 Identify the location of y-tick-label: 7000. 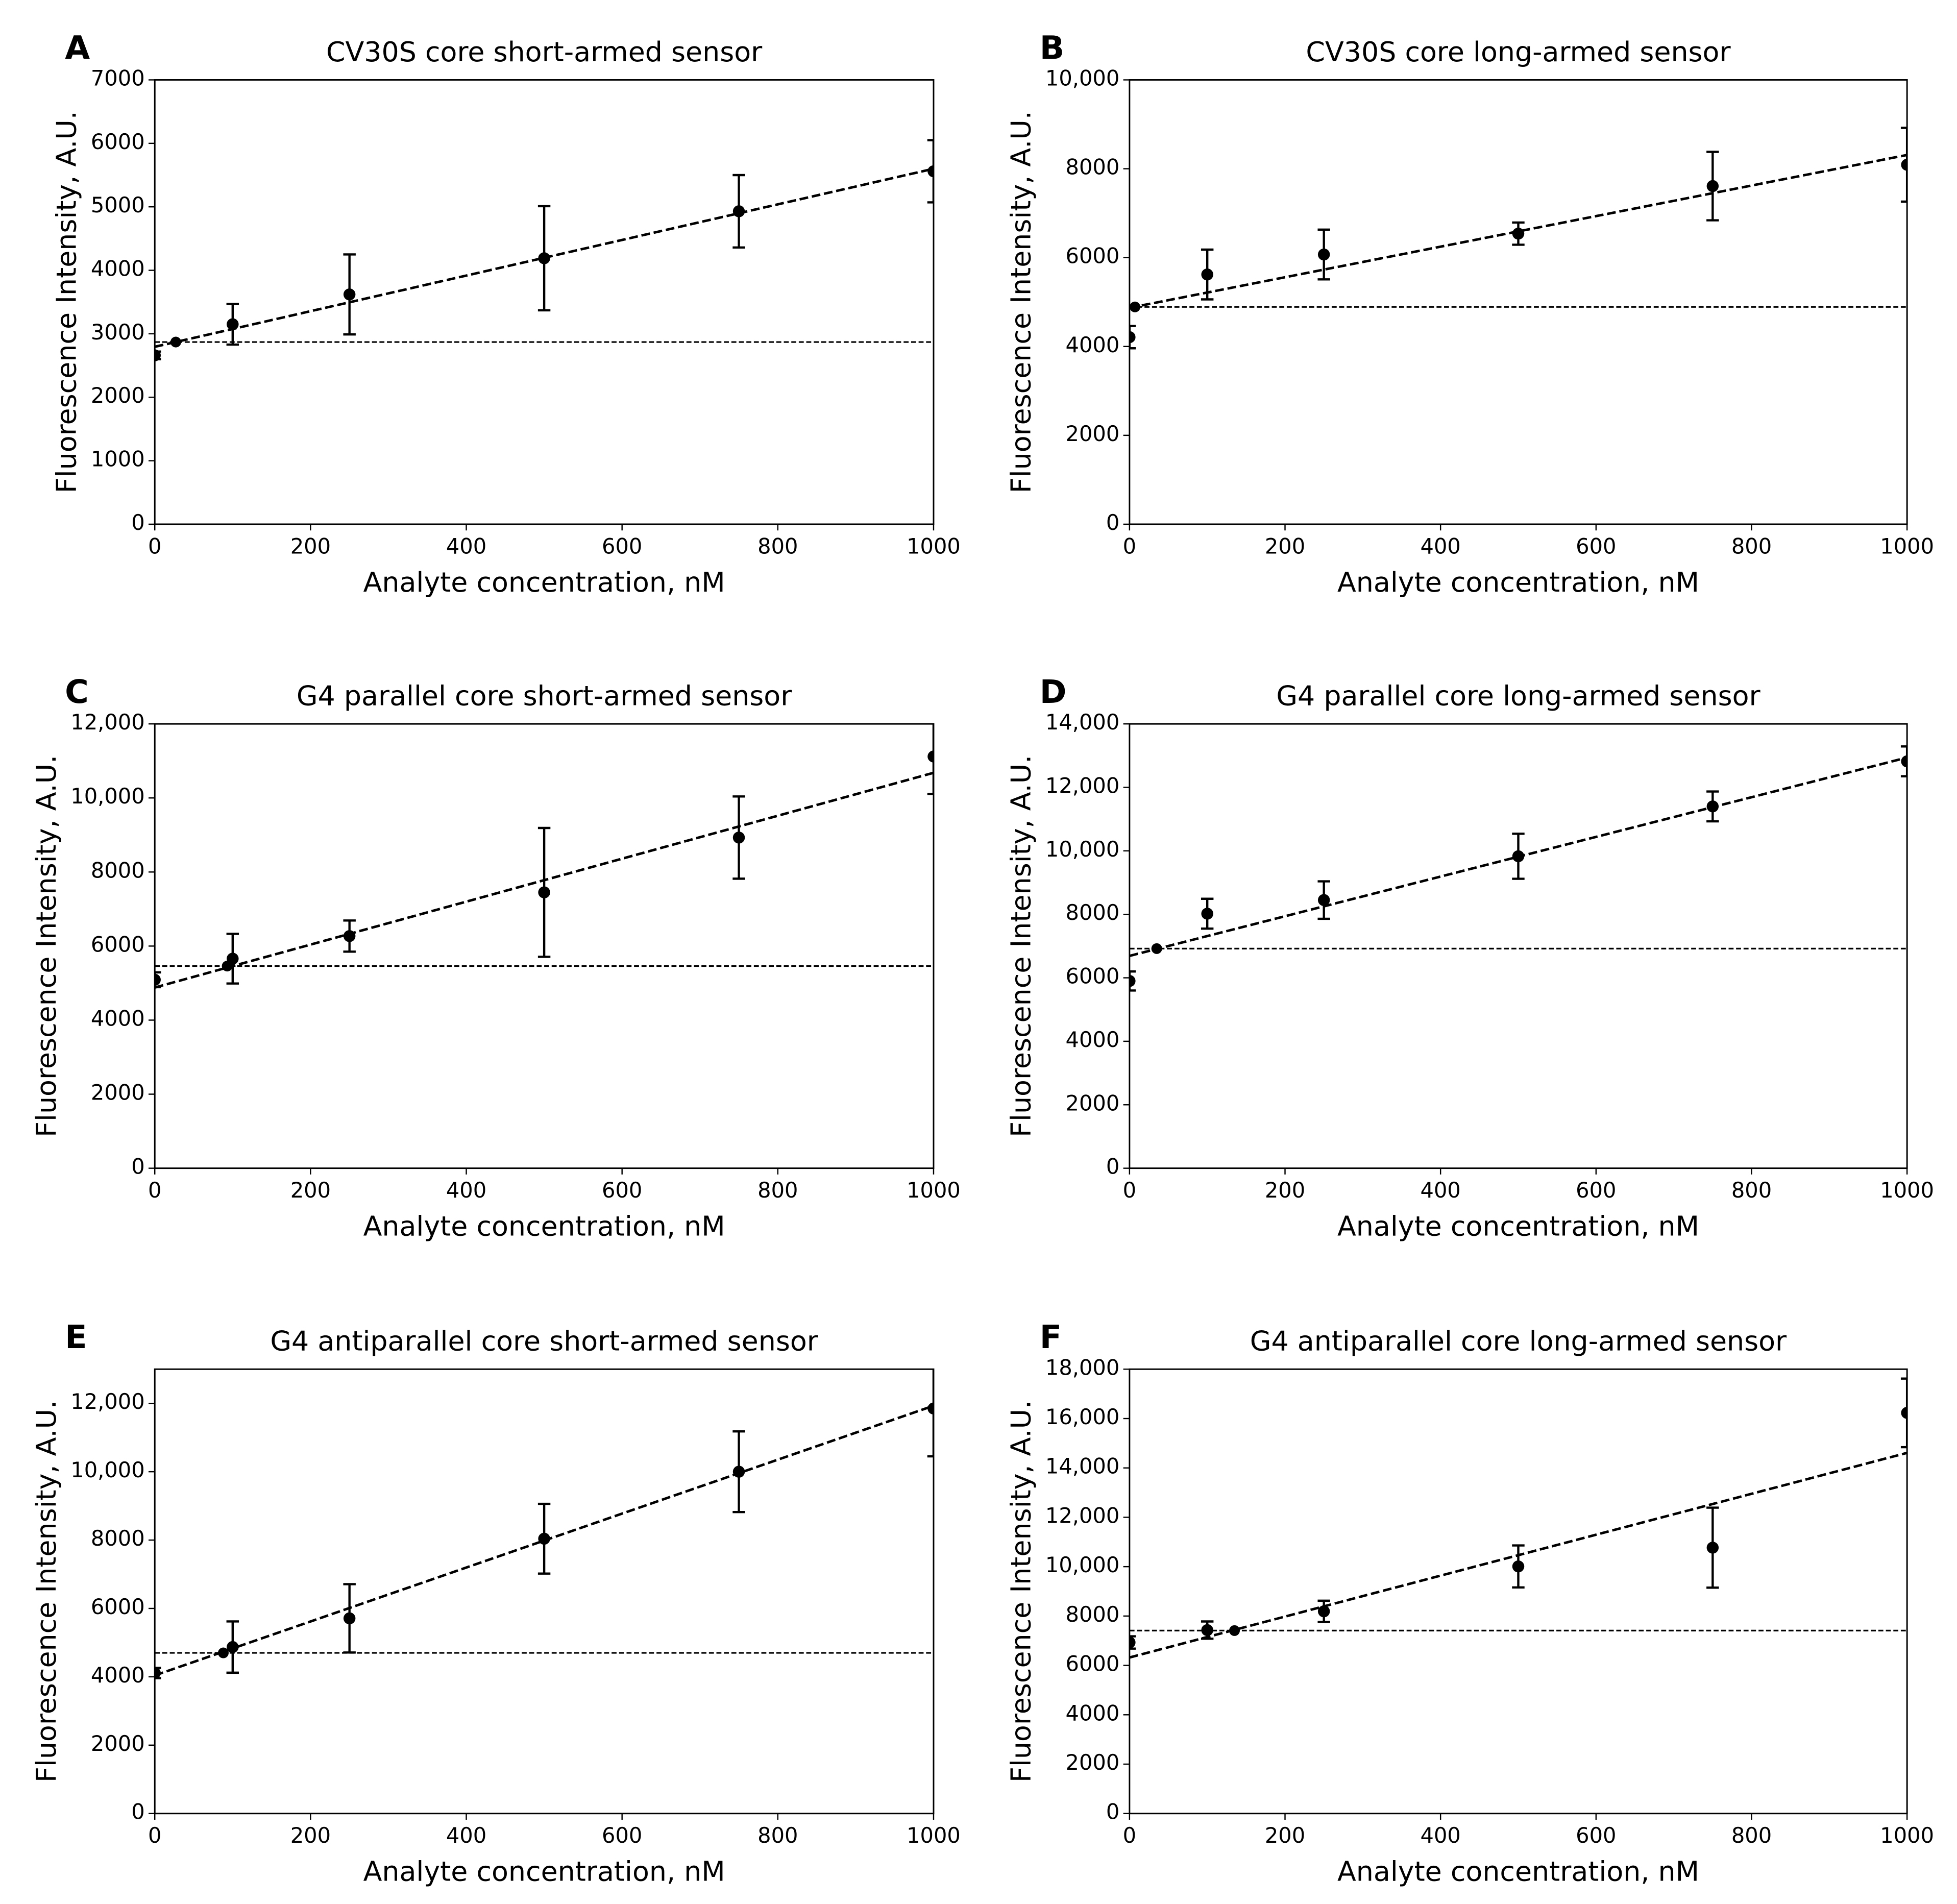
(118, 77).